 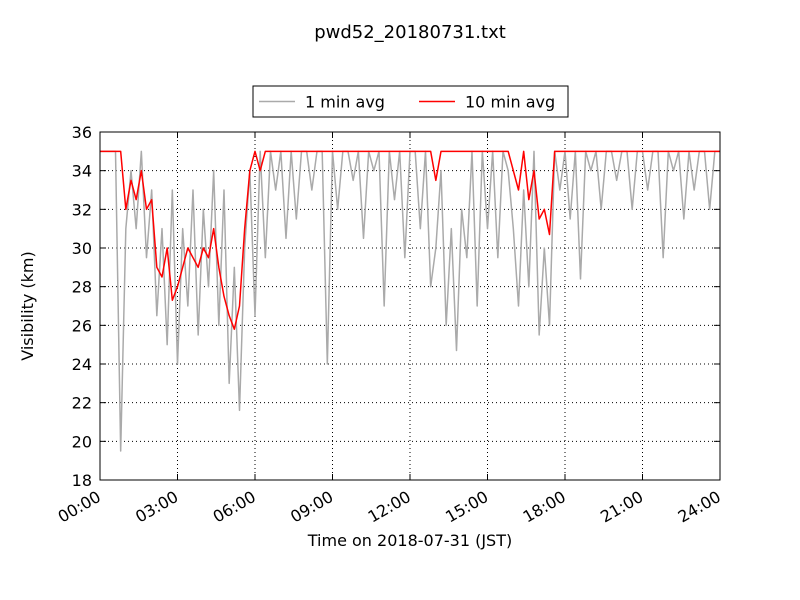 I want to click on y-tick-label: 34, so click(x=82, y=171).